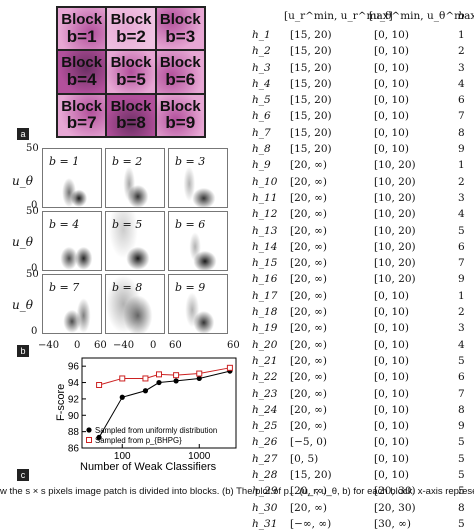 This screenshot has height=532, width=474. I want to click on y-tick-label: 94, so click(74, 383).